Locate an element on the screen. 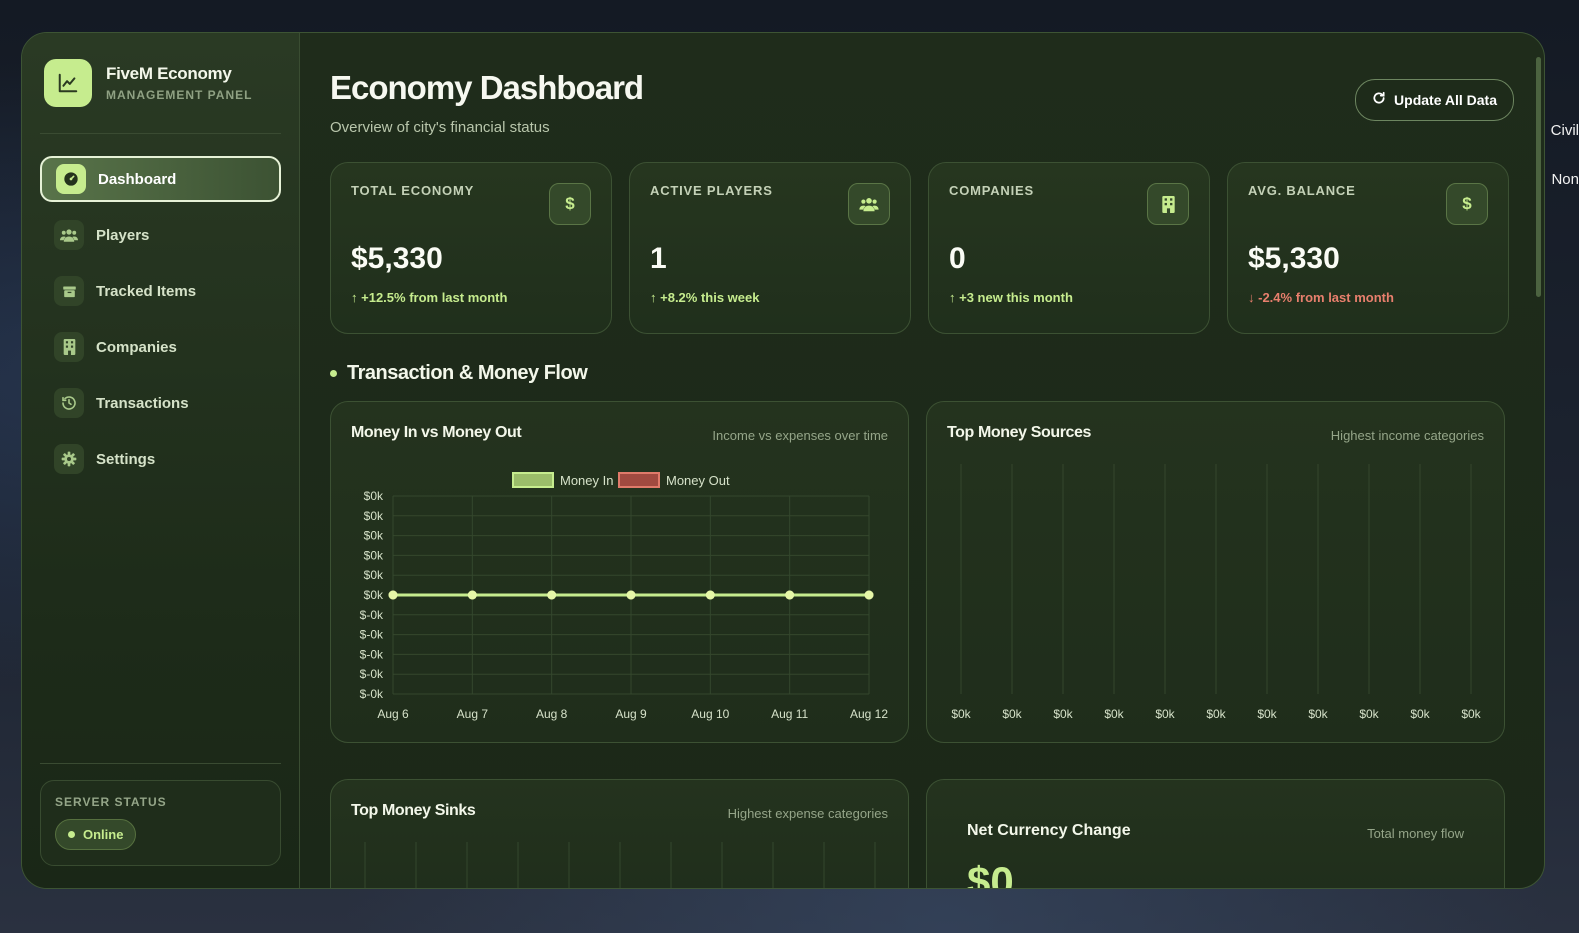 The image size is (1579, 933). x-tick-label: Aug 11 is located at coordinates (789, 714).